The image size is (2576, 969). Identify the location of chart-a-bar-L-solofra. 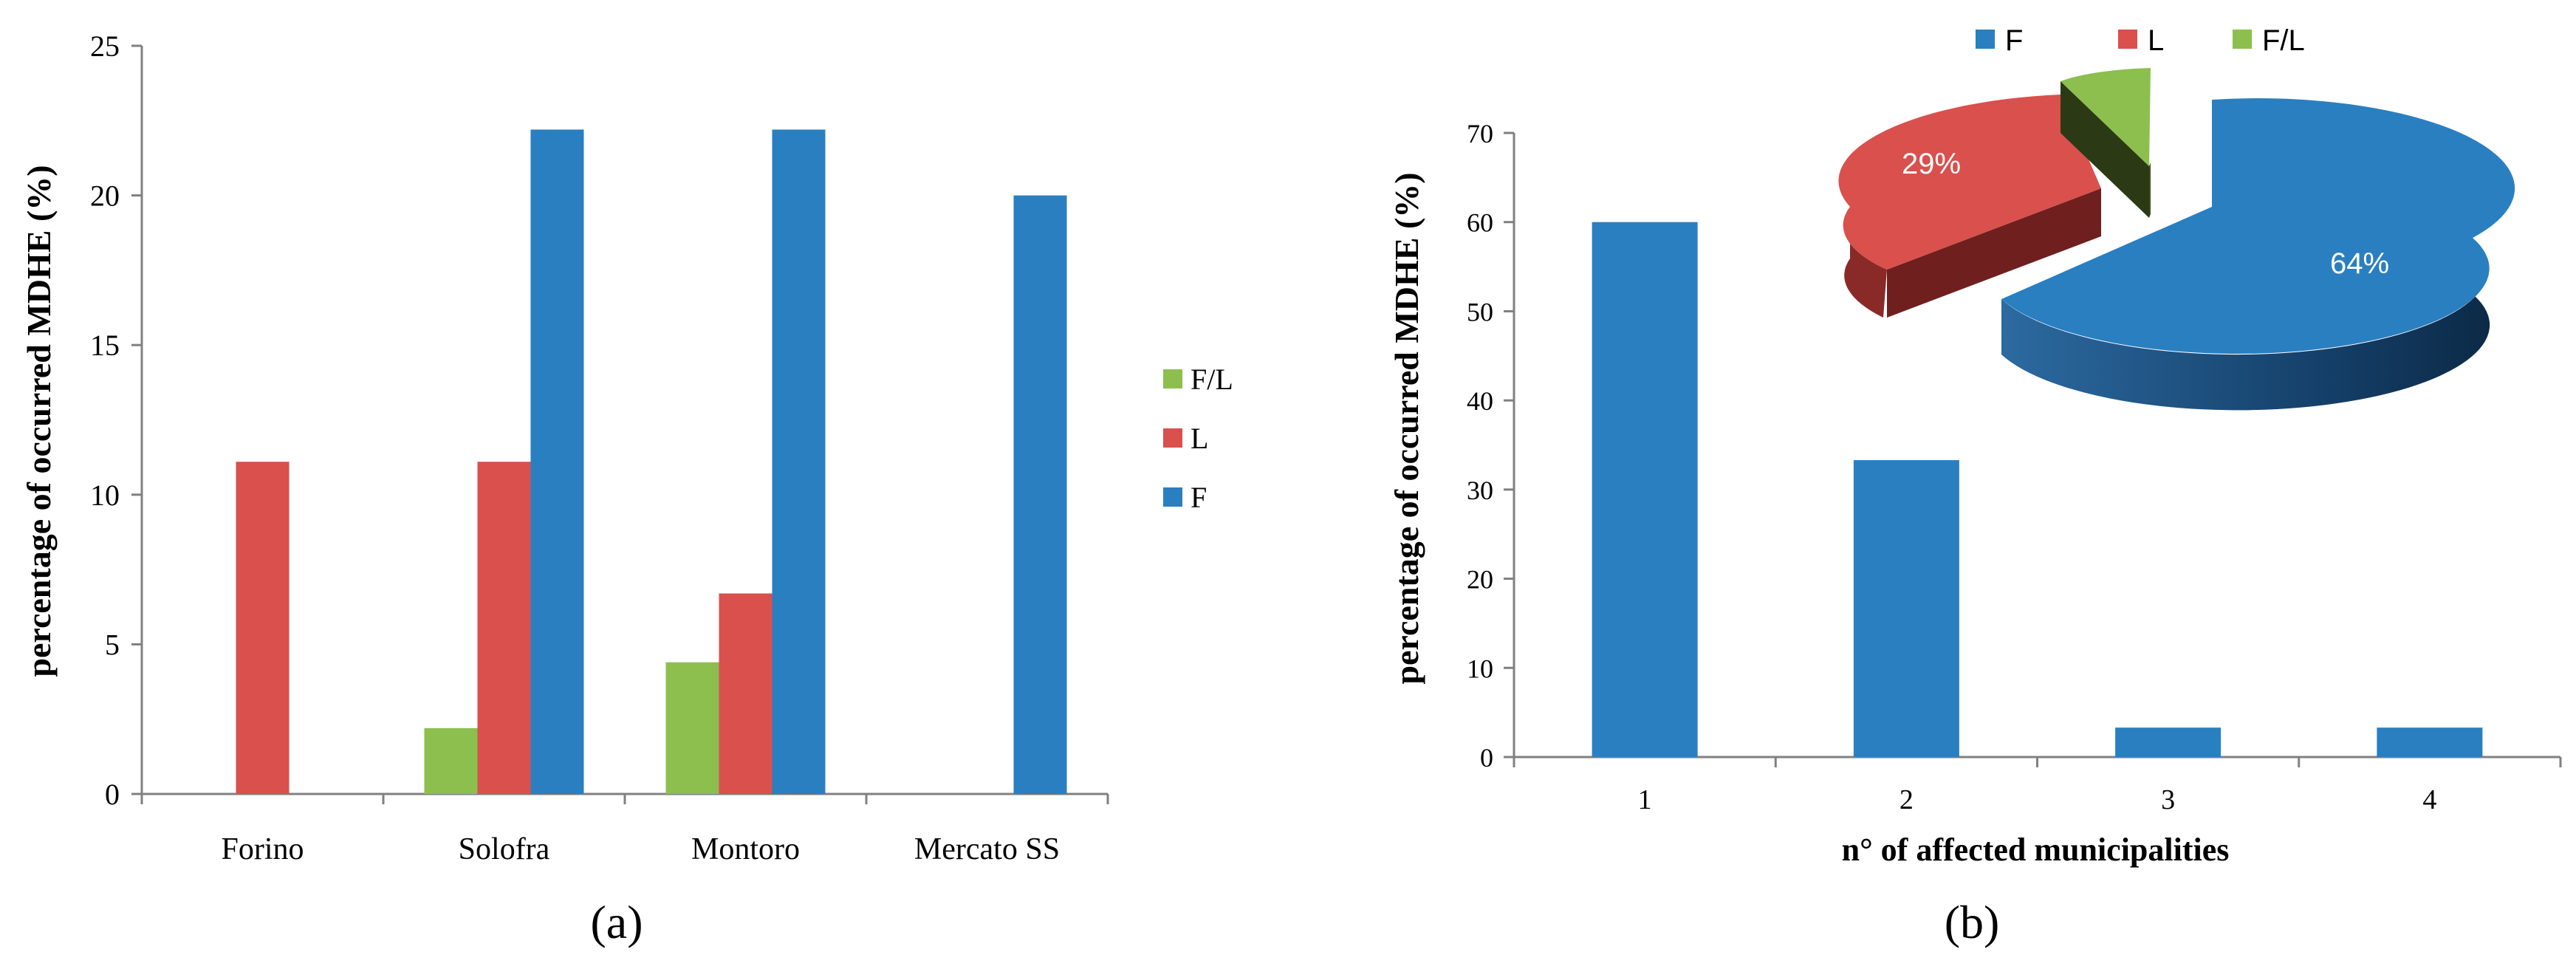
(504, 628).